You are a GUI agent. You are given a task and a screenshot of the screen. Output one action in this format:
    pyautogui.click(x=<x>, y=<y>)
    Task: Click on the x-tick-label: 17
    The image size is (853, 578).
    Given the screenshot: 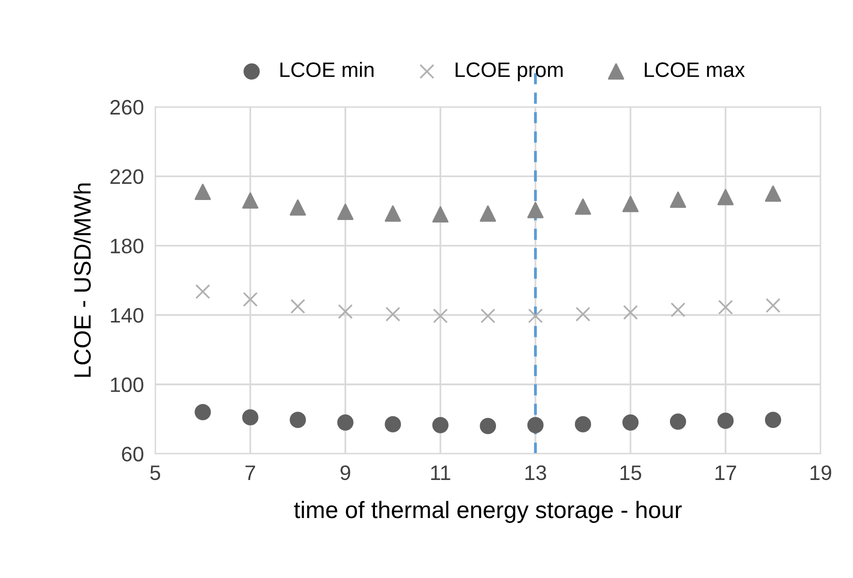 What is the action you would take?
    pyautogui.click(x=726, y=473)
    